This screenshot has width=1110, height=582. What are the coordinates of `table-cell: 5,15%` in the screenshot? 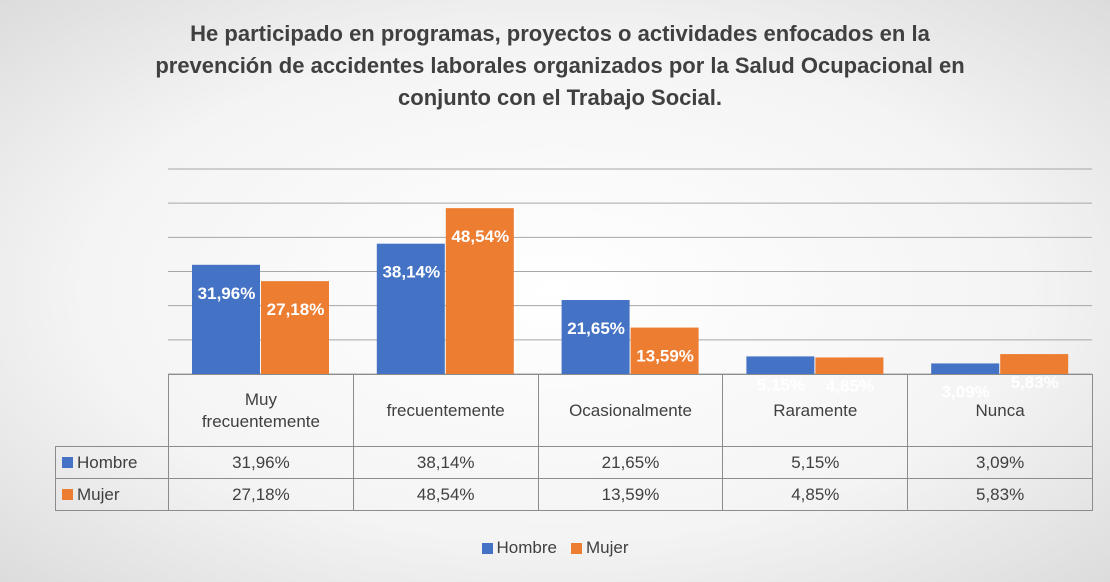 It's located at (815, 462).